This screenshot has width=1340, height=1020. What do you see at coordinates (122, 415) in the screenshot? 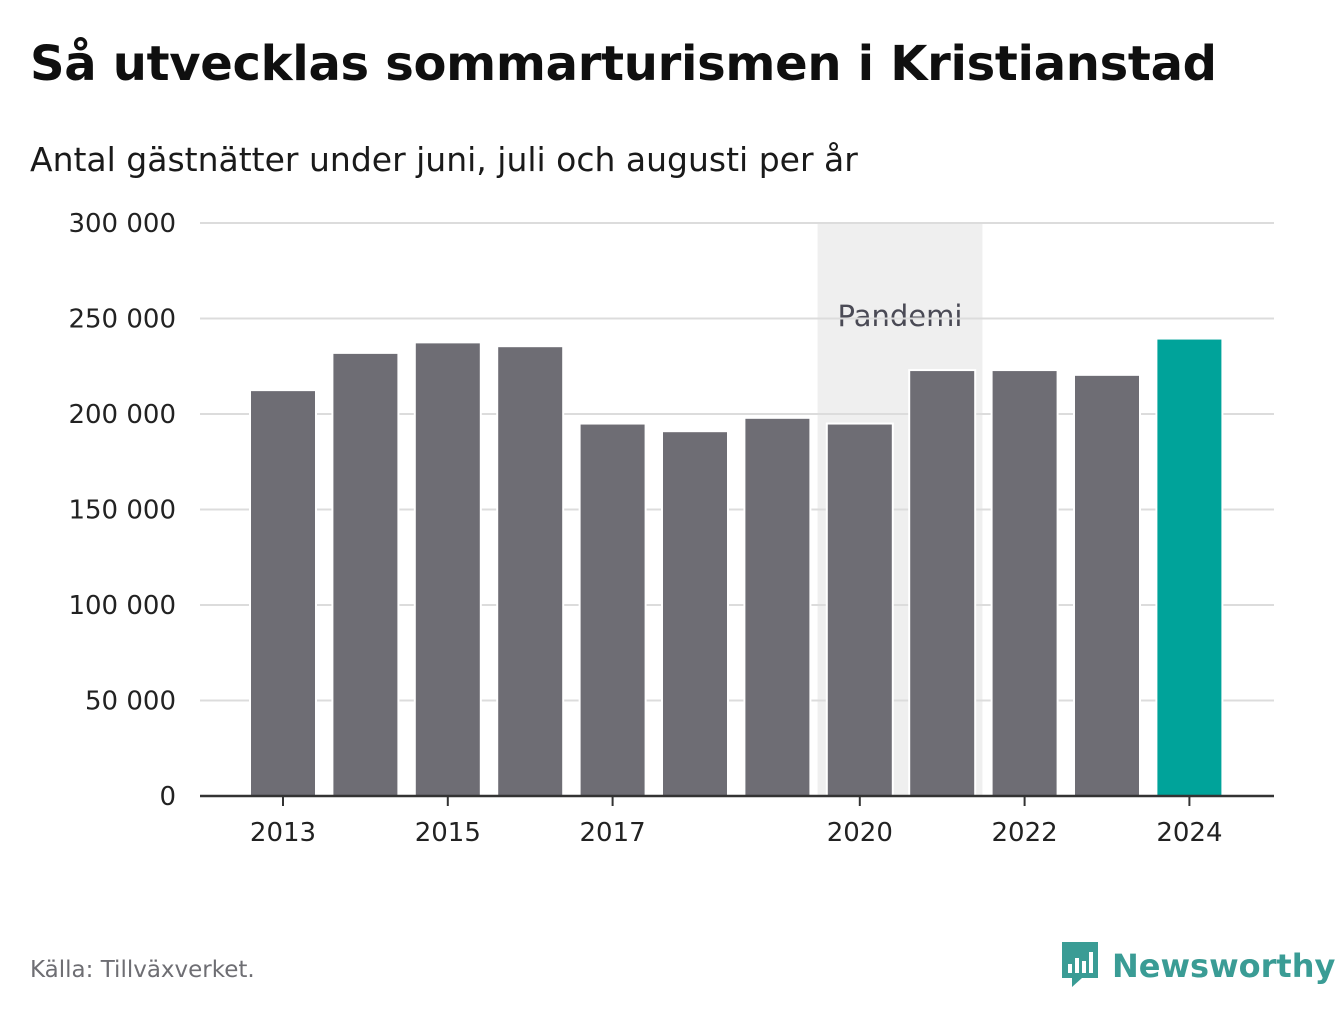
I see `y-tick-label: 200 000` at bounding box center [122, 415].